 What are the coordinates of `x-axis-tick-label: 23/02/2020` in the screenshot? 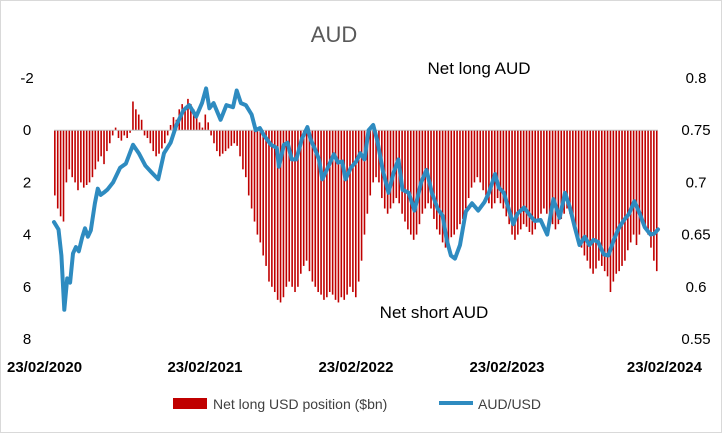 It's located at (44, 367).